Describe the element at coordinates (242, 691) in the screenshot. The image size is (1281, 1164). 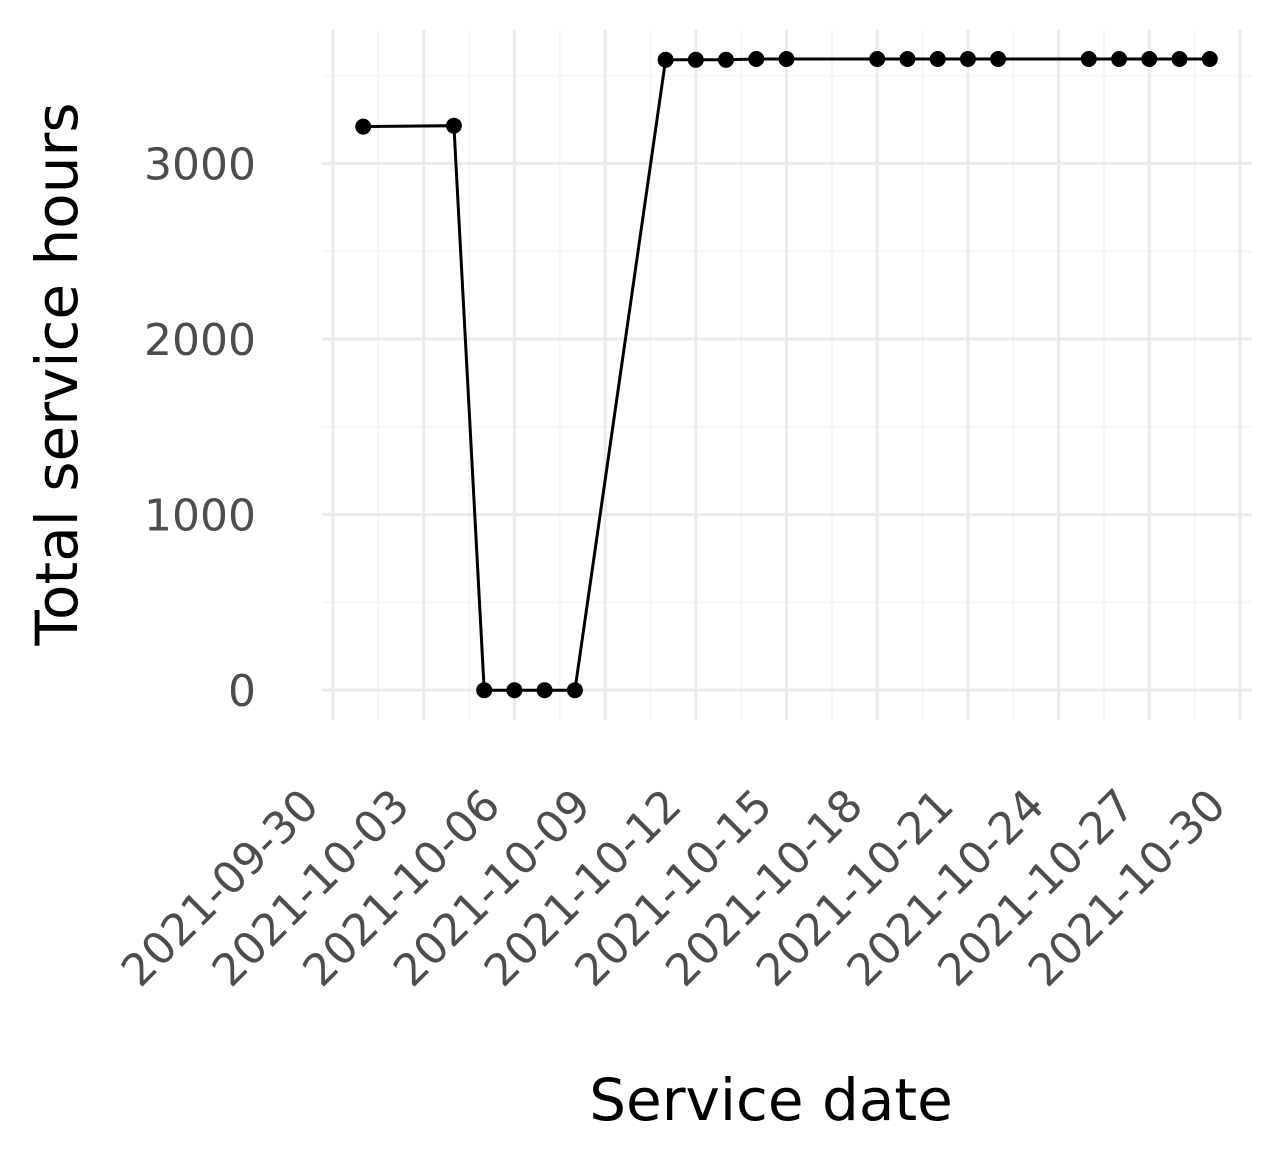
I see `y-tick-label: 0` at that location.